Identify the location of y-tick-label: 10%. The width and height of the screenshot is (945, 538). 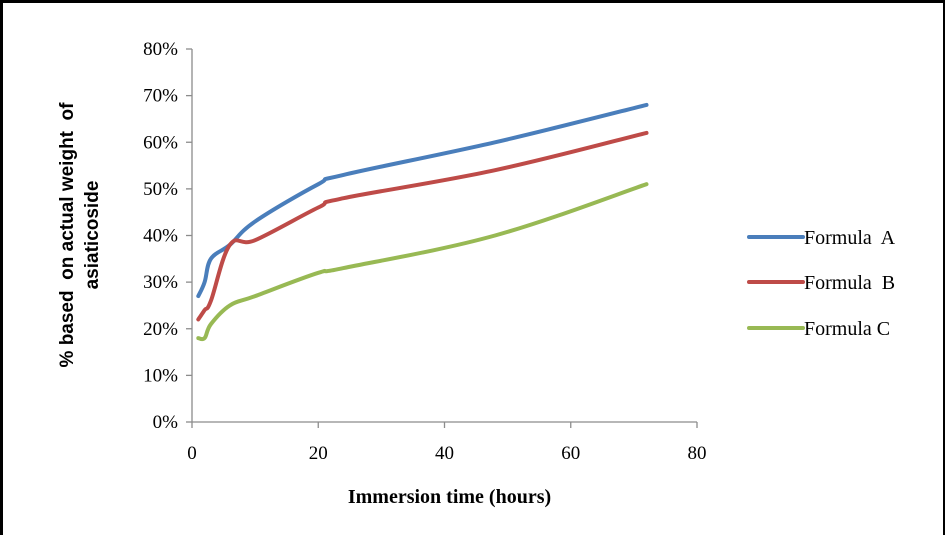
(160, 375).